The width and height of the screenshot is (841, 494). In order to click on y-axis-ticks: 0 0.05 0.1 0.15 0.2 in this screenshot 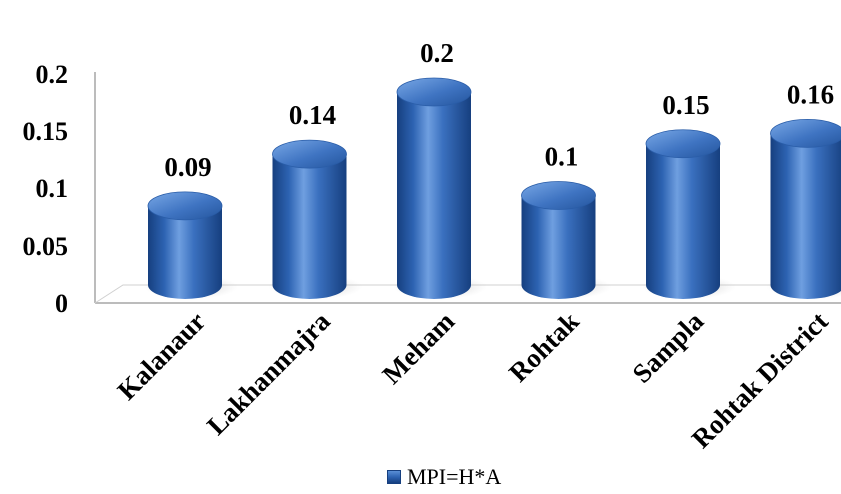, I will do `click(46, 189)`.